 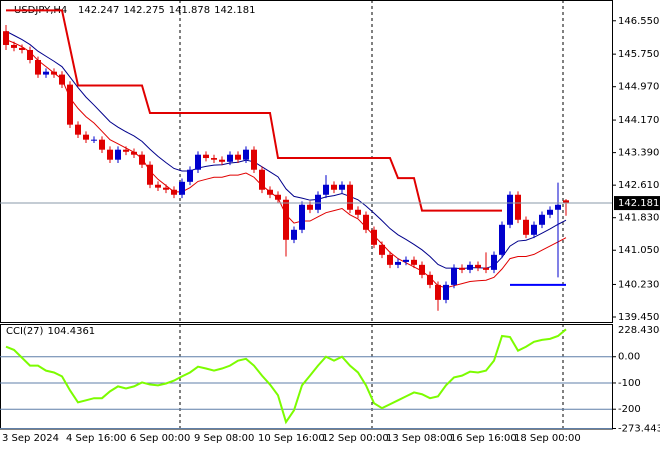 What do you see at coordinates (98, 10) in the screenshot?
I see `ohlc-value: 142.247` at bounding box center [98, 10].